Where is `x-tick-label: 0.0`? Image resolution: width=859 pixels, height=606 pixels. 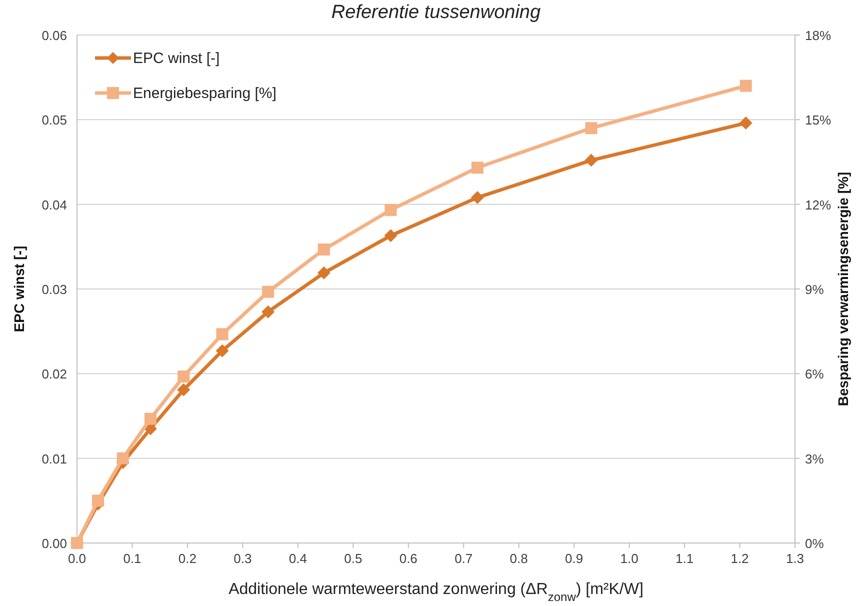
x-tick-label: 0.0 is located at coordinates (77, 558).